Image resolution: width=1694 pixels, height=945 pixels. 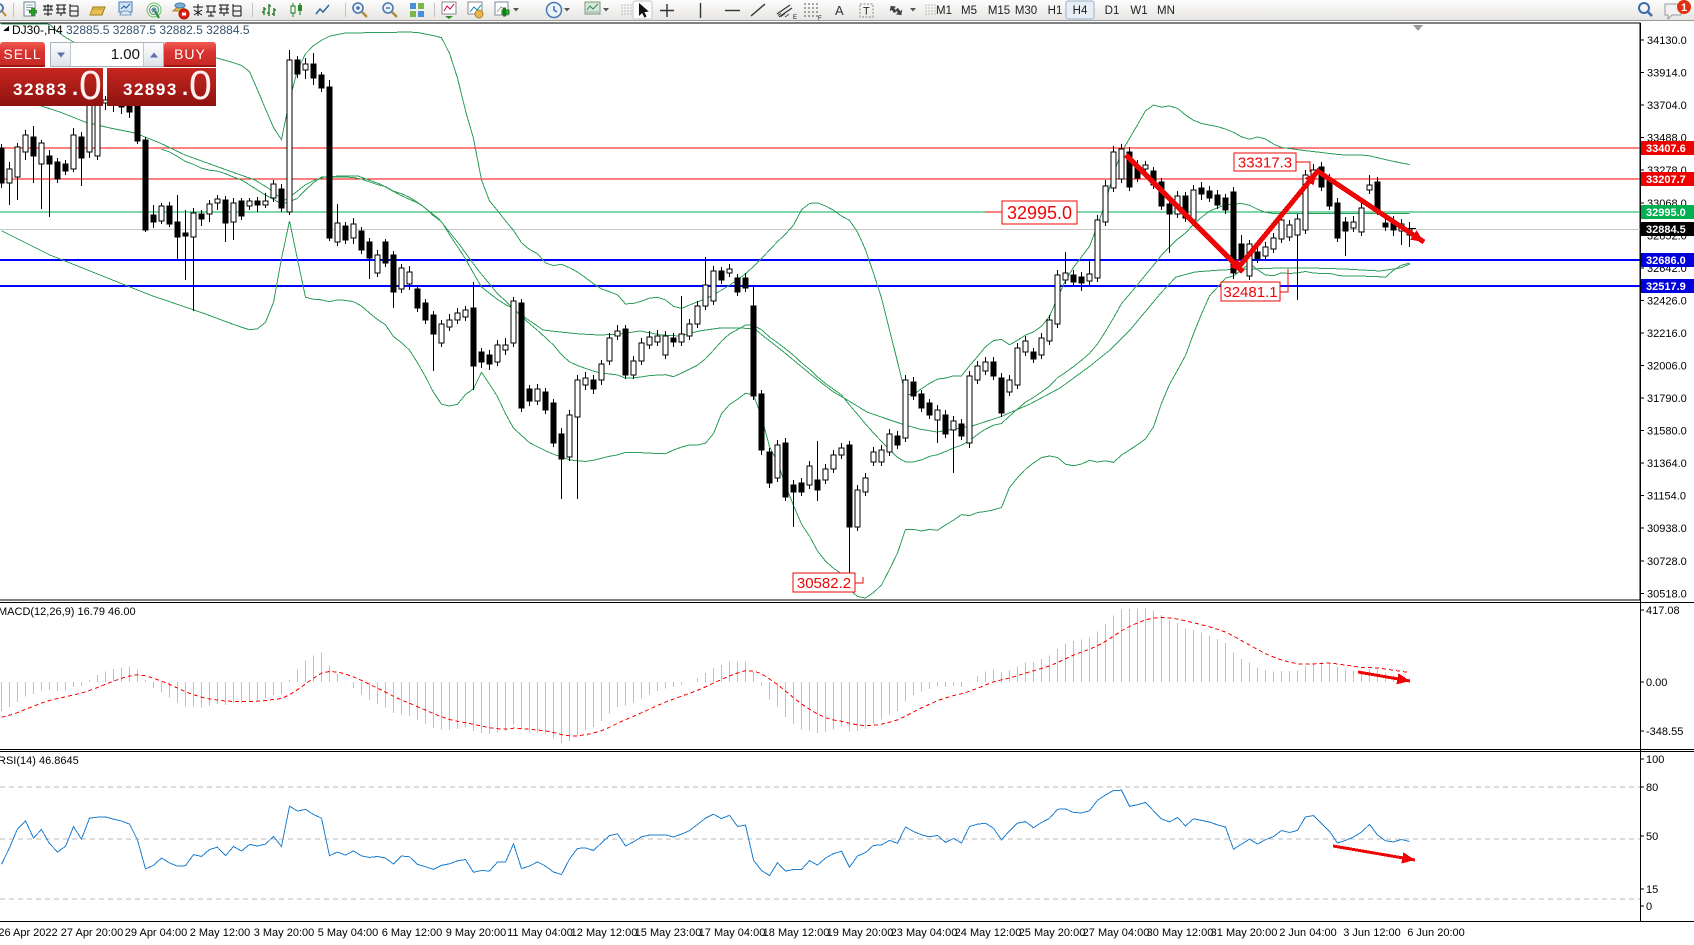 What do you see at coordinates (1652, 788) in the screenshot?
I see `svg-text: 80` at bounding box center [1652, 788].